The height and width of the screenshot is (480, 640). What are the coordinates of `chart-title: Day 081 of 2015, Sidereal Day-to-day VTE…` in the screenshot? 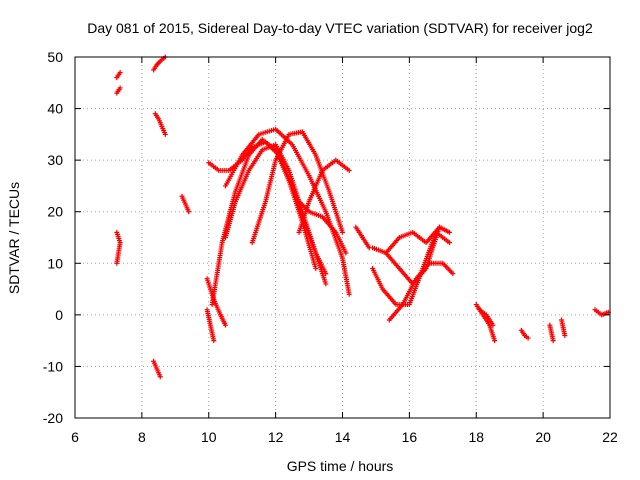 It's located at (340, 28).